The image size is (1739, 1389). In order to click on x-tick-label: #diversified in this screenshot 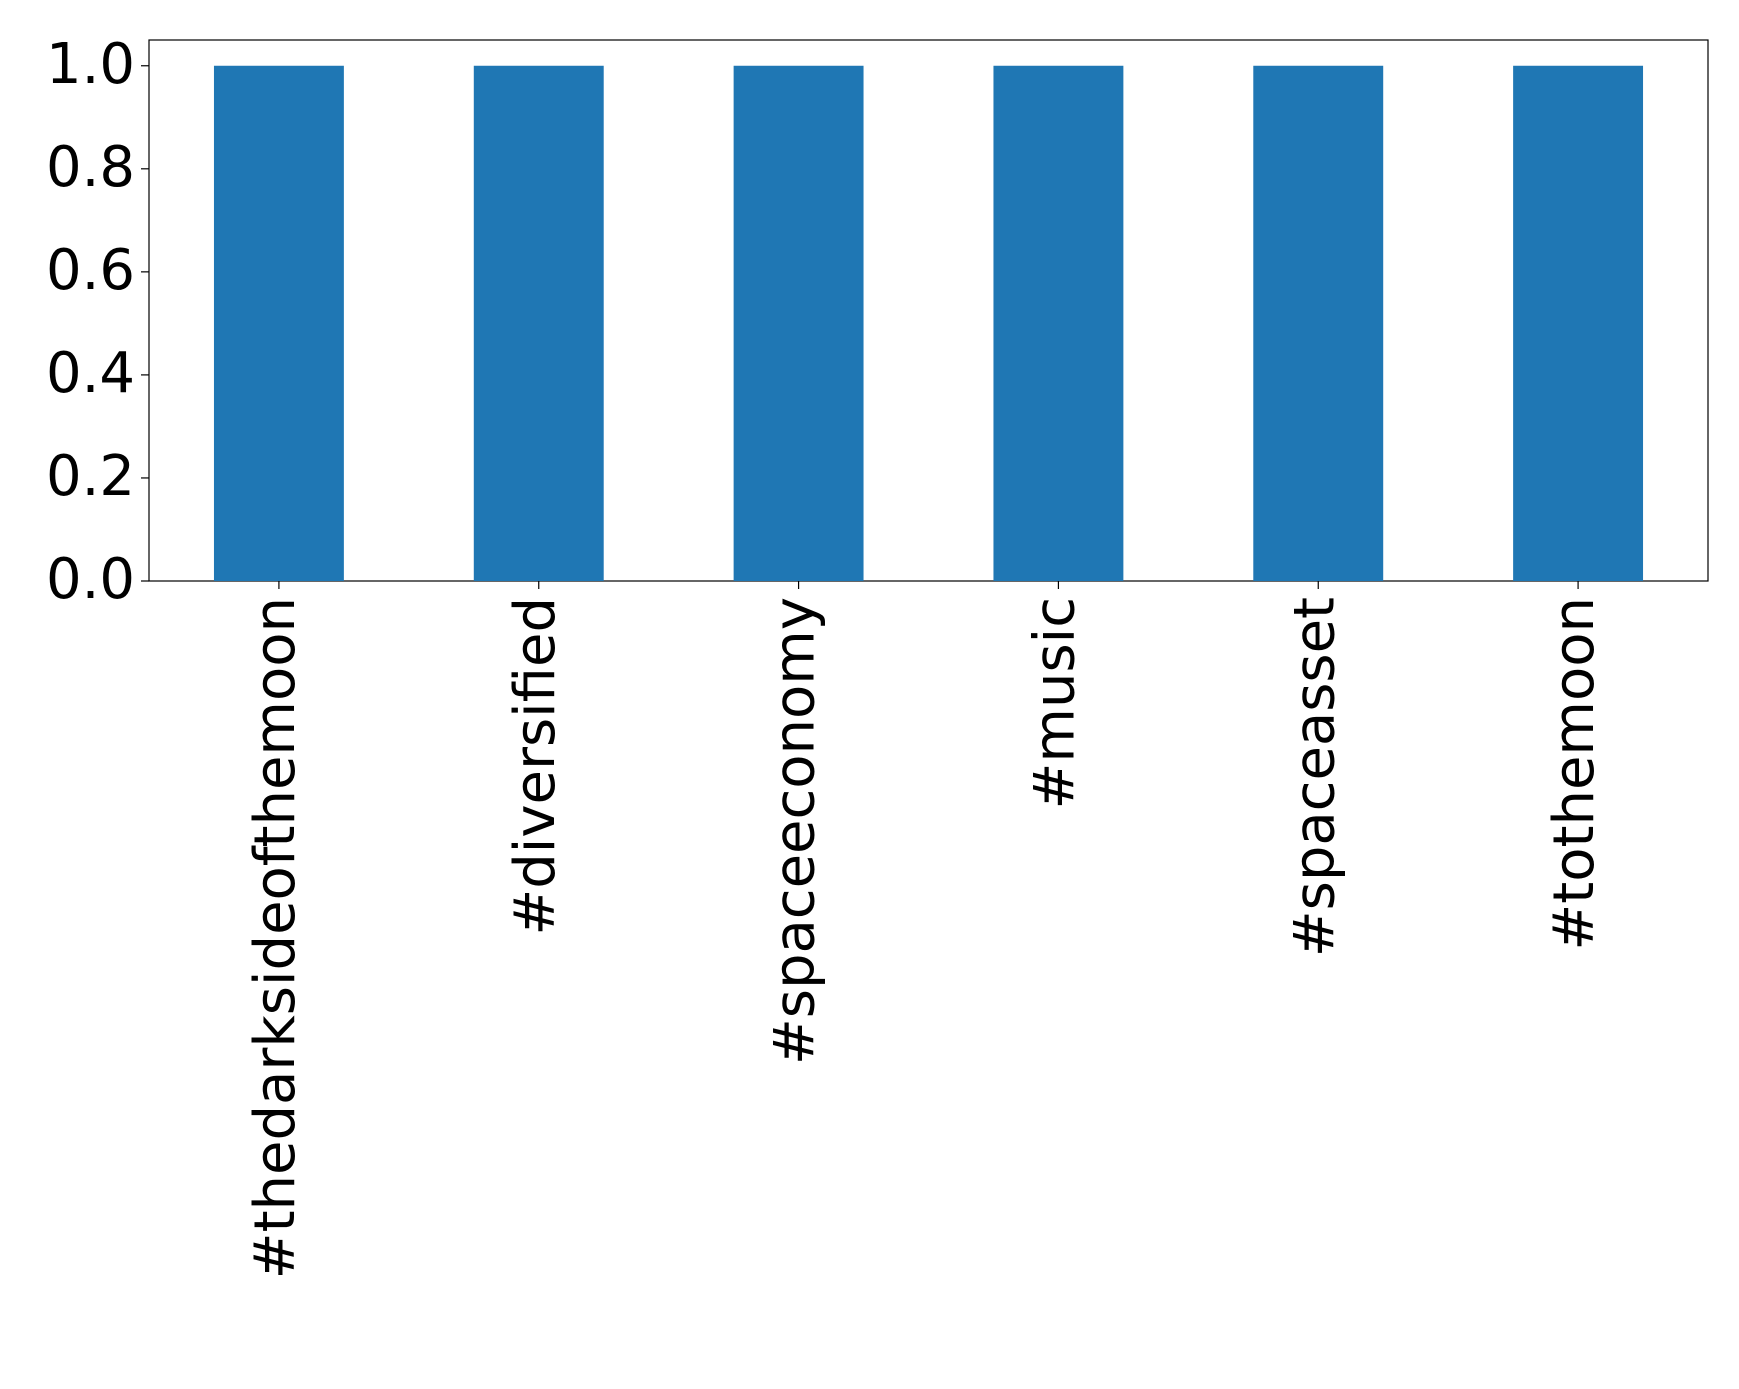, I will do `click(535, 766)`.